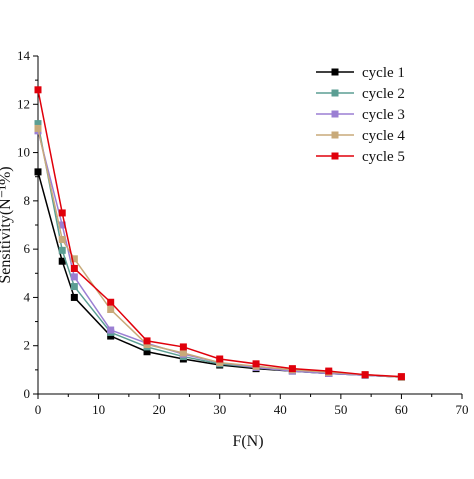 The height and width of the screenshot is (479, 474). What do you see at coordinates (247, 441) in the screenshot?
I see `x-axis-title: F(N)` at bounding box center [247, 441].